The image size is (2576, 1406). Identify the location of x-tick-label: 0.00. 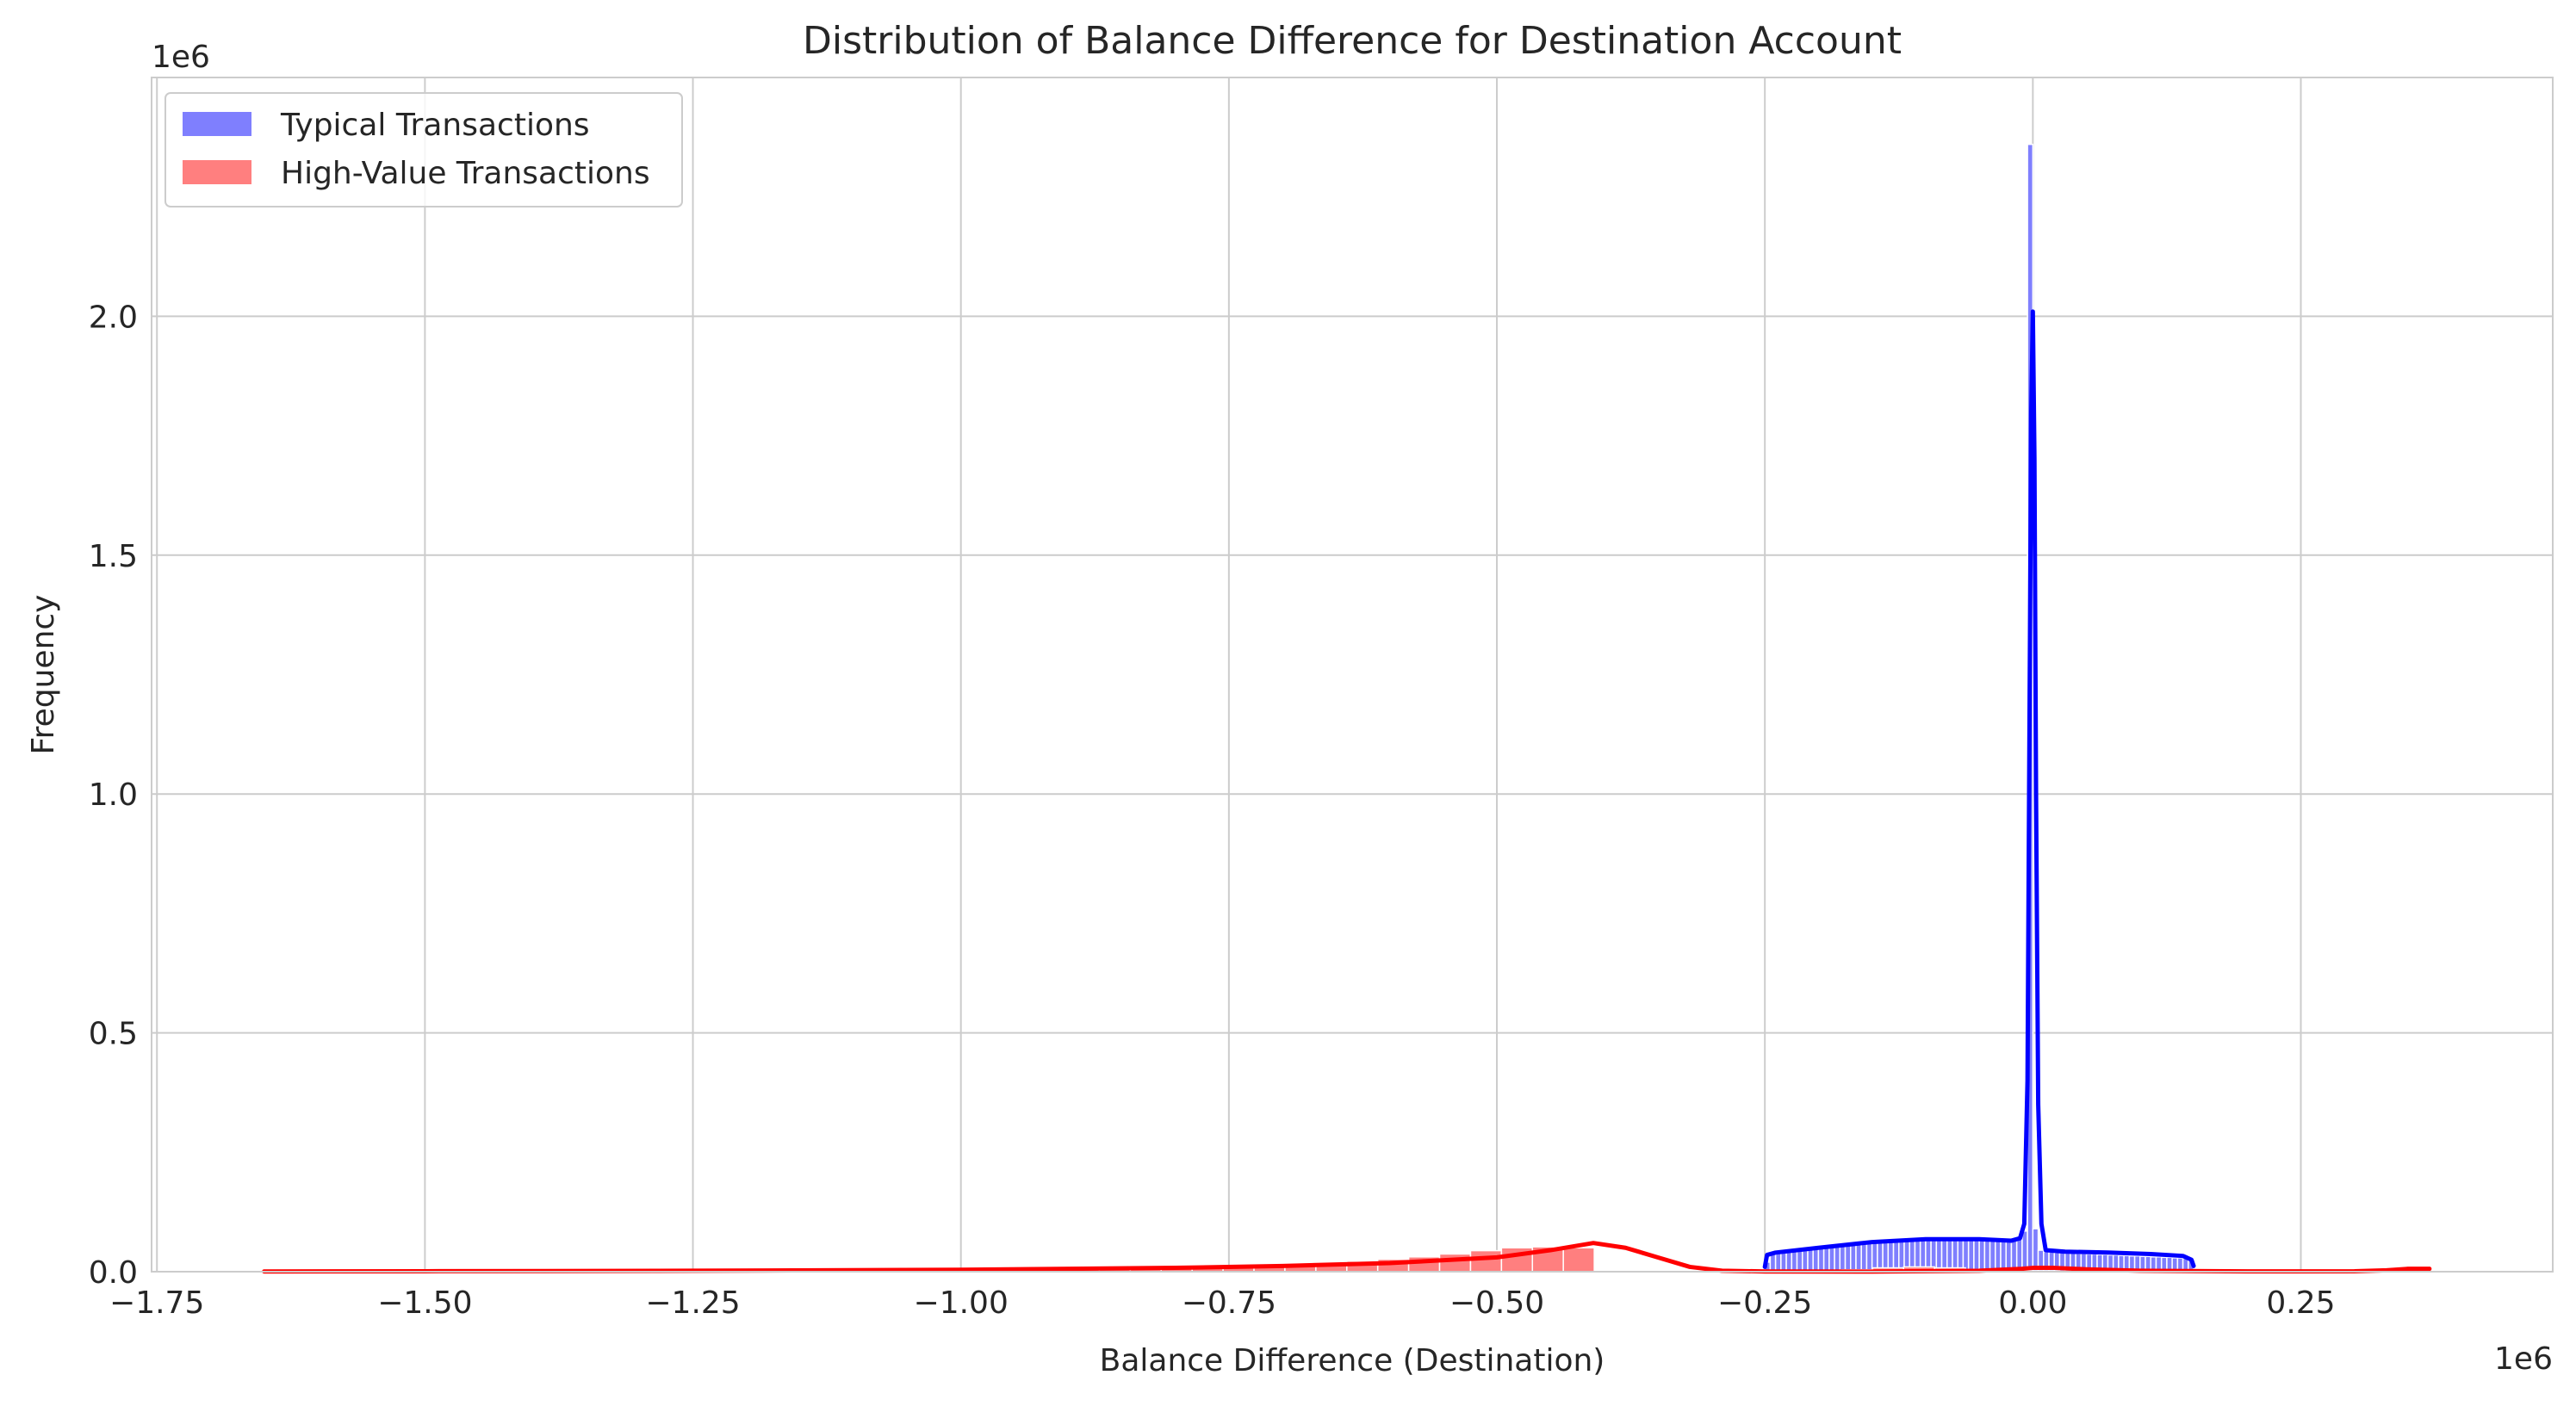
(2033, 1303).